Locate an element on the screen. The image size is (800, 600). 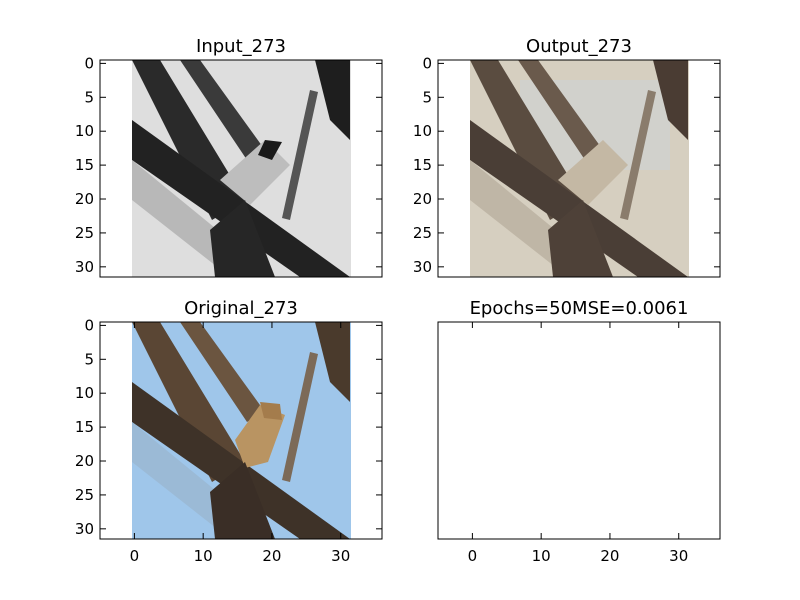
subplot-title: Original_273 is located at coordinates (241, 308).